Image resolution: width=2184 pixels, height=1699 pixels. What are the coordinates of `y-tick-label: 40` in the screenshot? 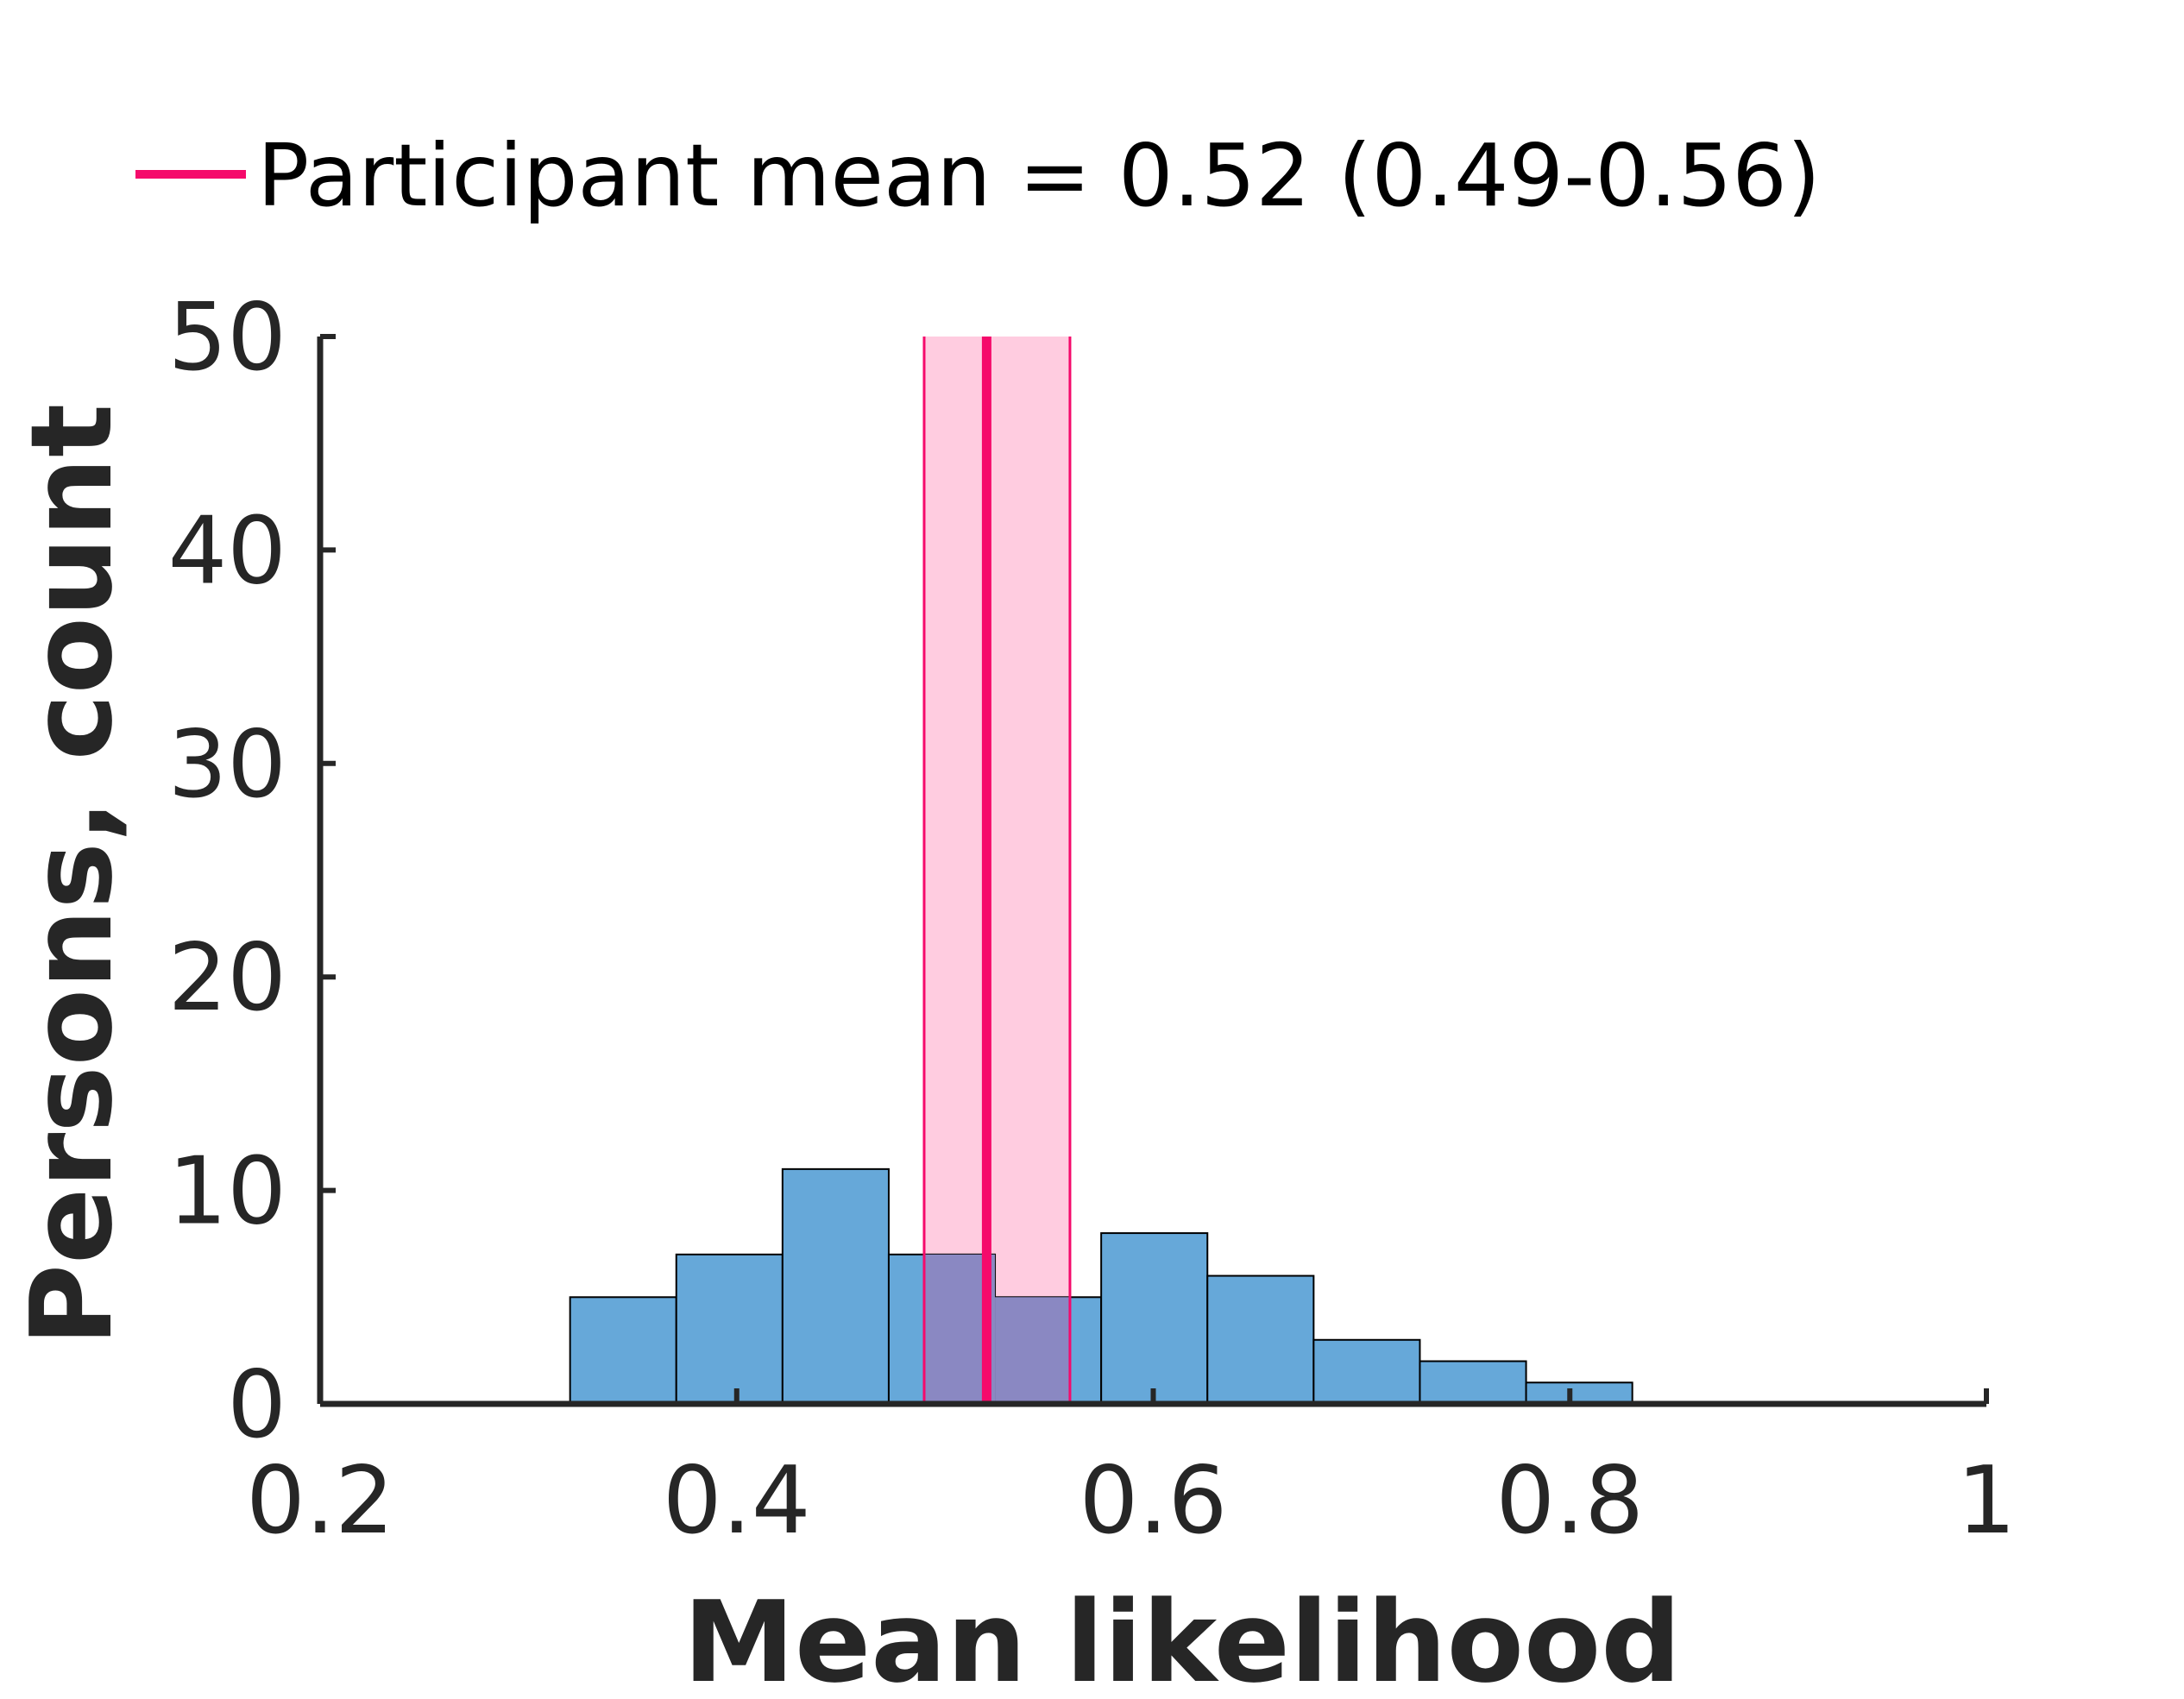 It's located at (227, 551).